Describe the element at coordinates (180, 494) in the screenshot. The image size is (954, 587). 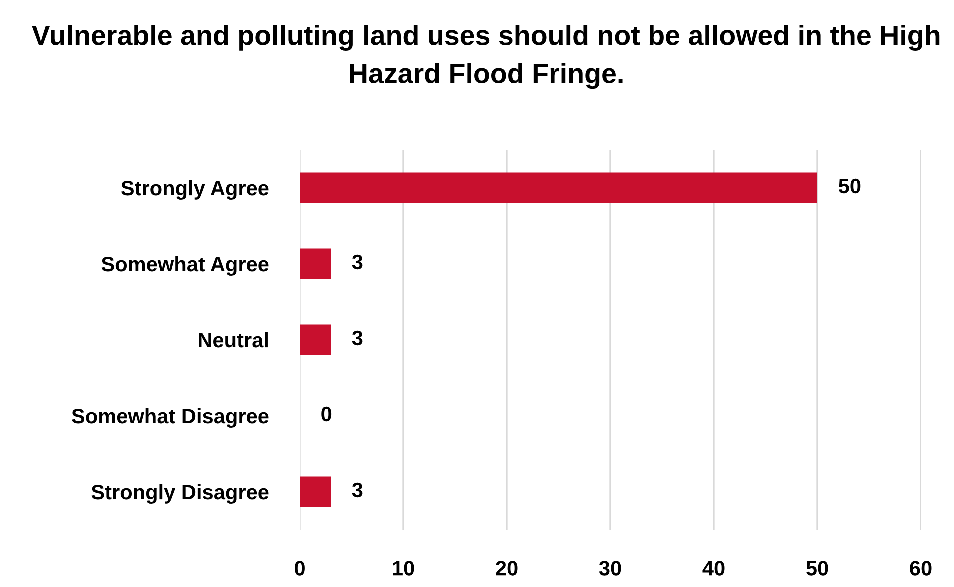
I see `y-tick-label: Strongly Disagree` at that location.